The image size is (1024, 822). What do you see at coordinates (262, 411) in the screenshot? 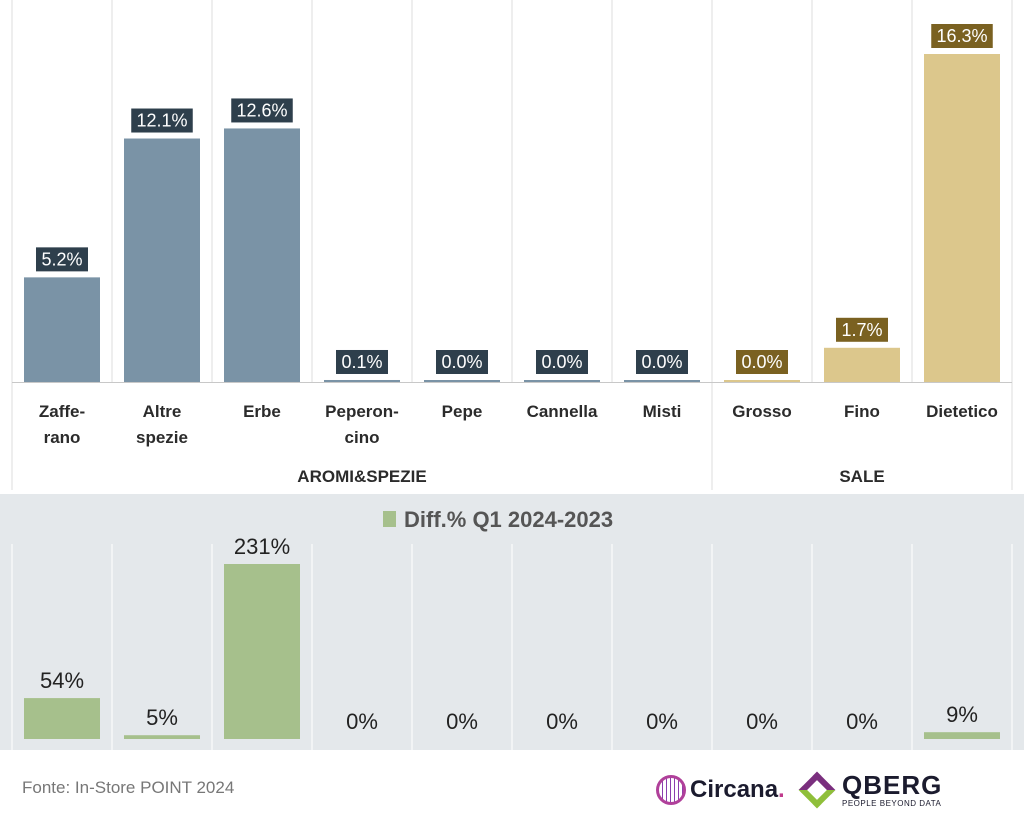
I see `x-tick-label: Erbe` at bounding box center [262, 411].